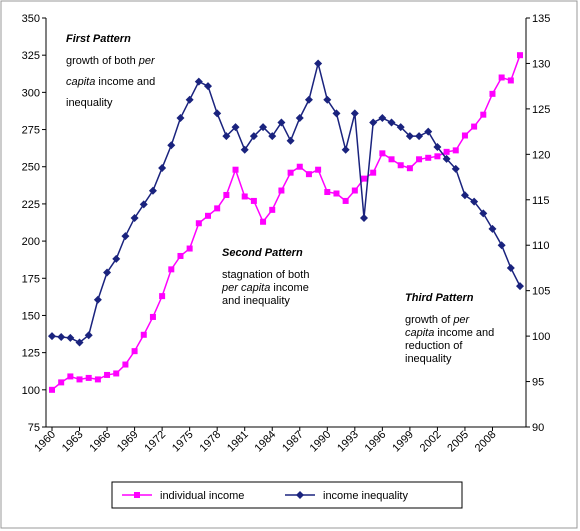 The width and height of the screenshot is (580, 531). I want to click on y2-tick-label: 115, so click(541, 201).